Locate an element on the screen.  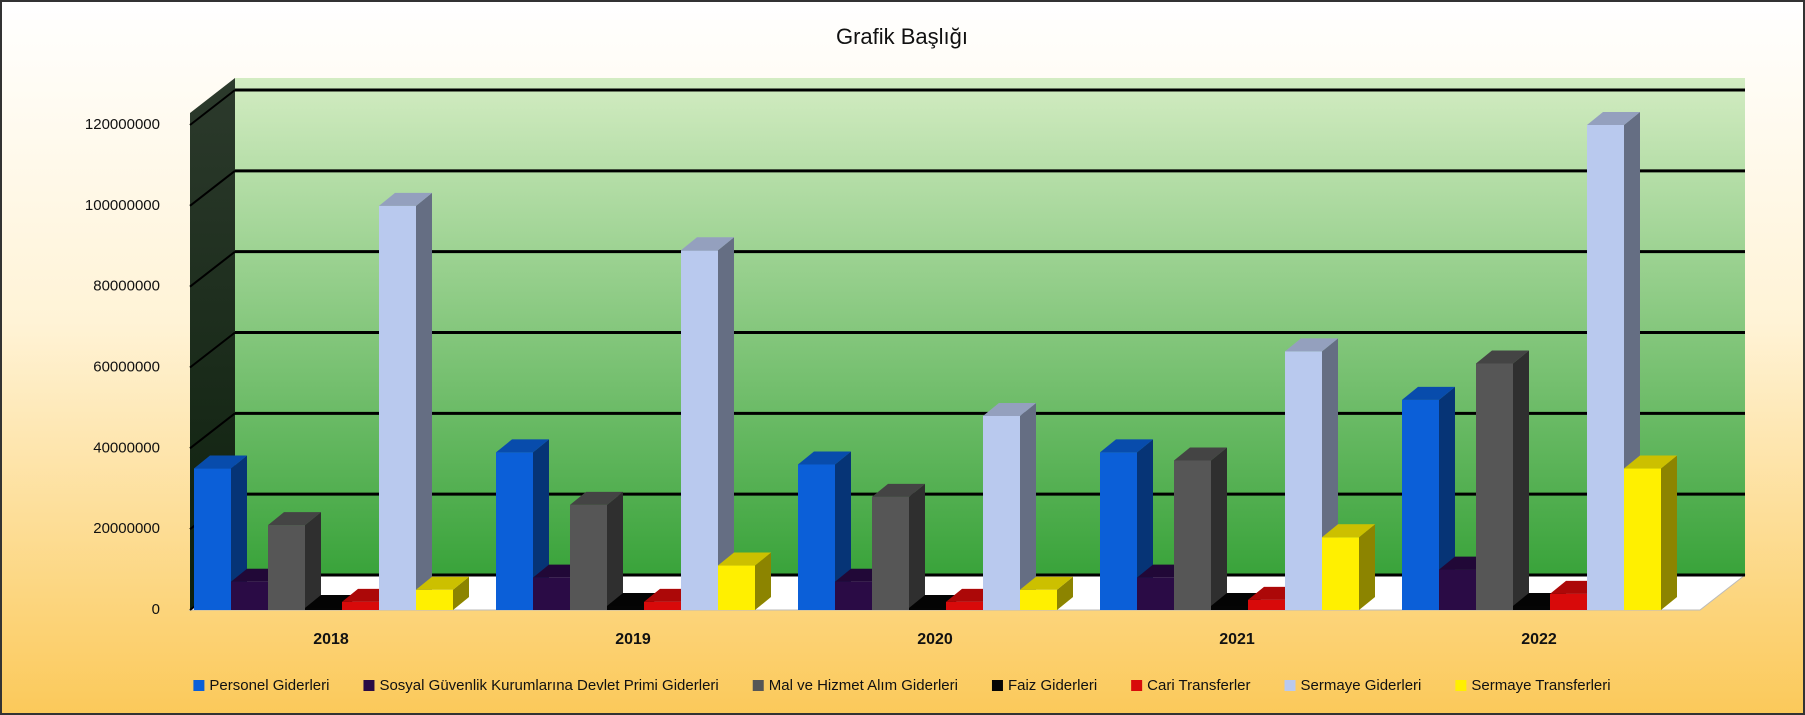
y-tick-label: 40000000 is located at coordinates (126, 447).